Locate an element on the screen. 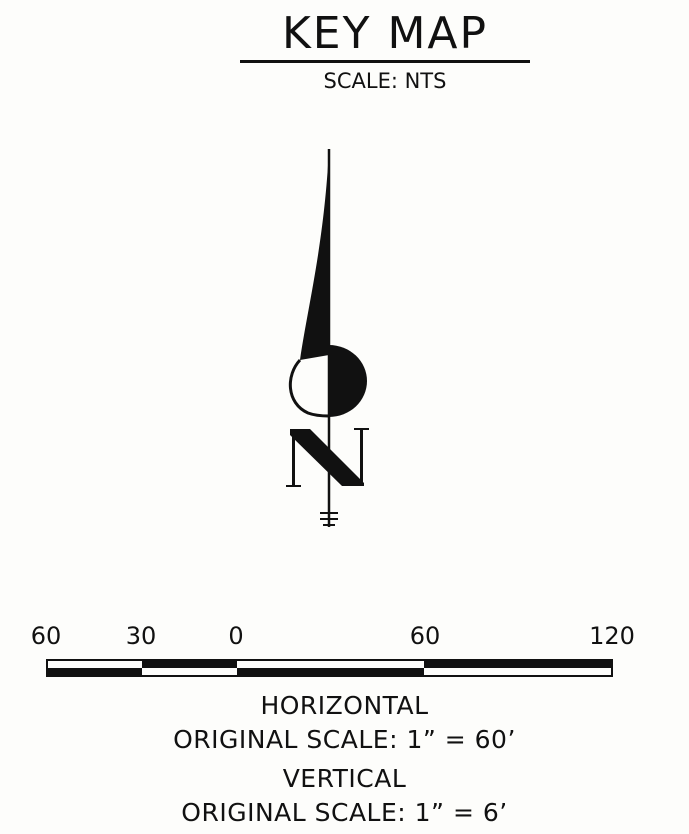  title-underline is located at coordinates (385, 61).